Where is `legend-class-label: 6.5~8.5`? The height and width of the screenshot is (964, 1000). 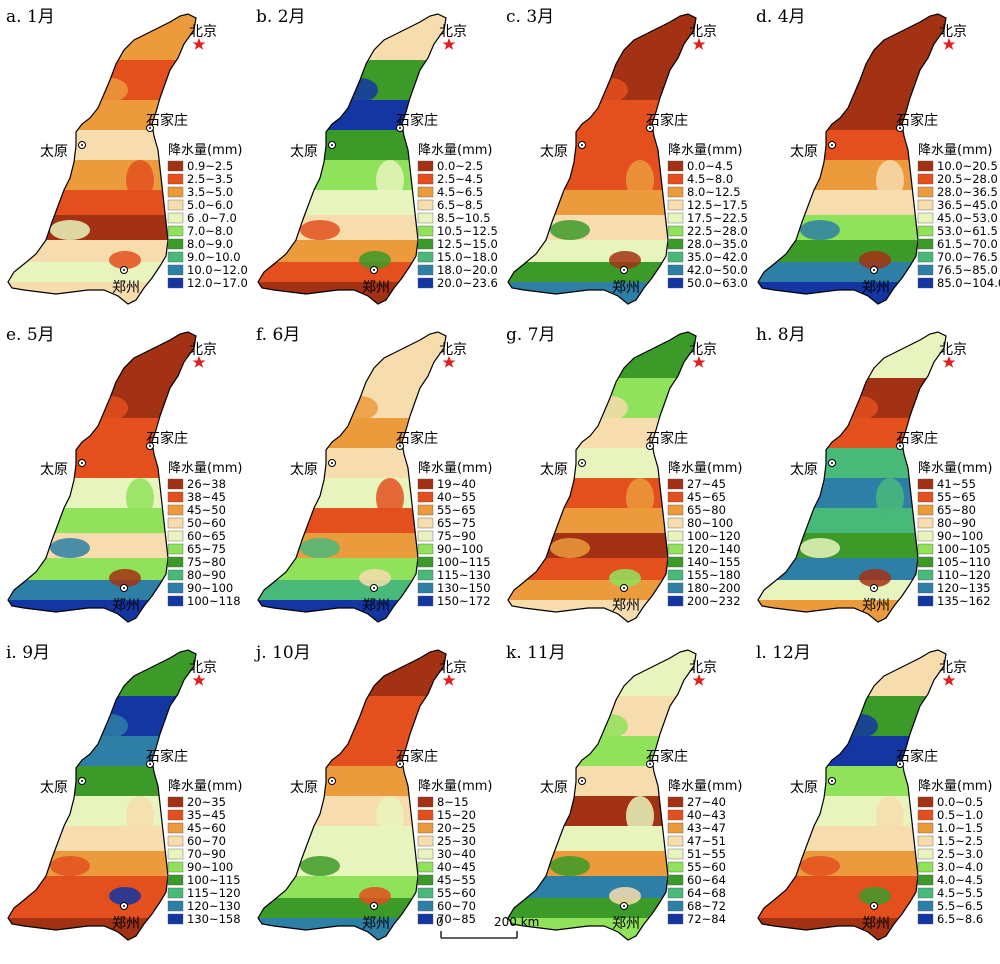 legend-class-label: 6.5~8.5 is located at coordinates (460, 205).